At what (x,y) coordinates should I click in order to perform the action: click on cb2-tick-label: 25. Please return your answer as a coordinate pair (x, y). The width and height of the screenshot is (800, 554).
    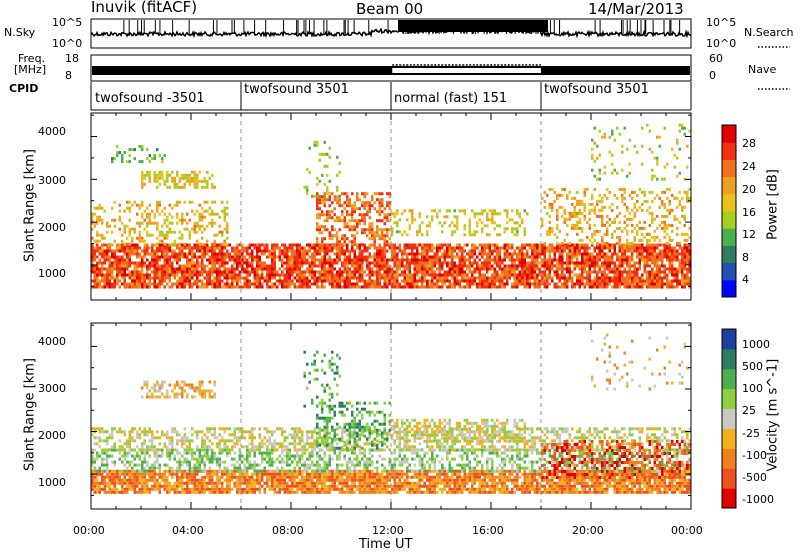
    Looking at the image, I should click on (749, 410).